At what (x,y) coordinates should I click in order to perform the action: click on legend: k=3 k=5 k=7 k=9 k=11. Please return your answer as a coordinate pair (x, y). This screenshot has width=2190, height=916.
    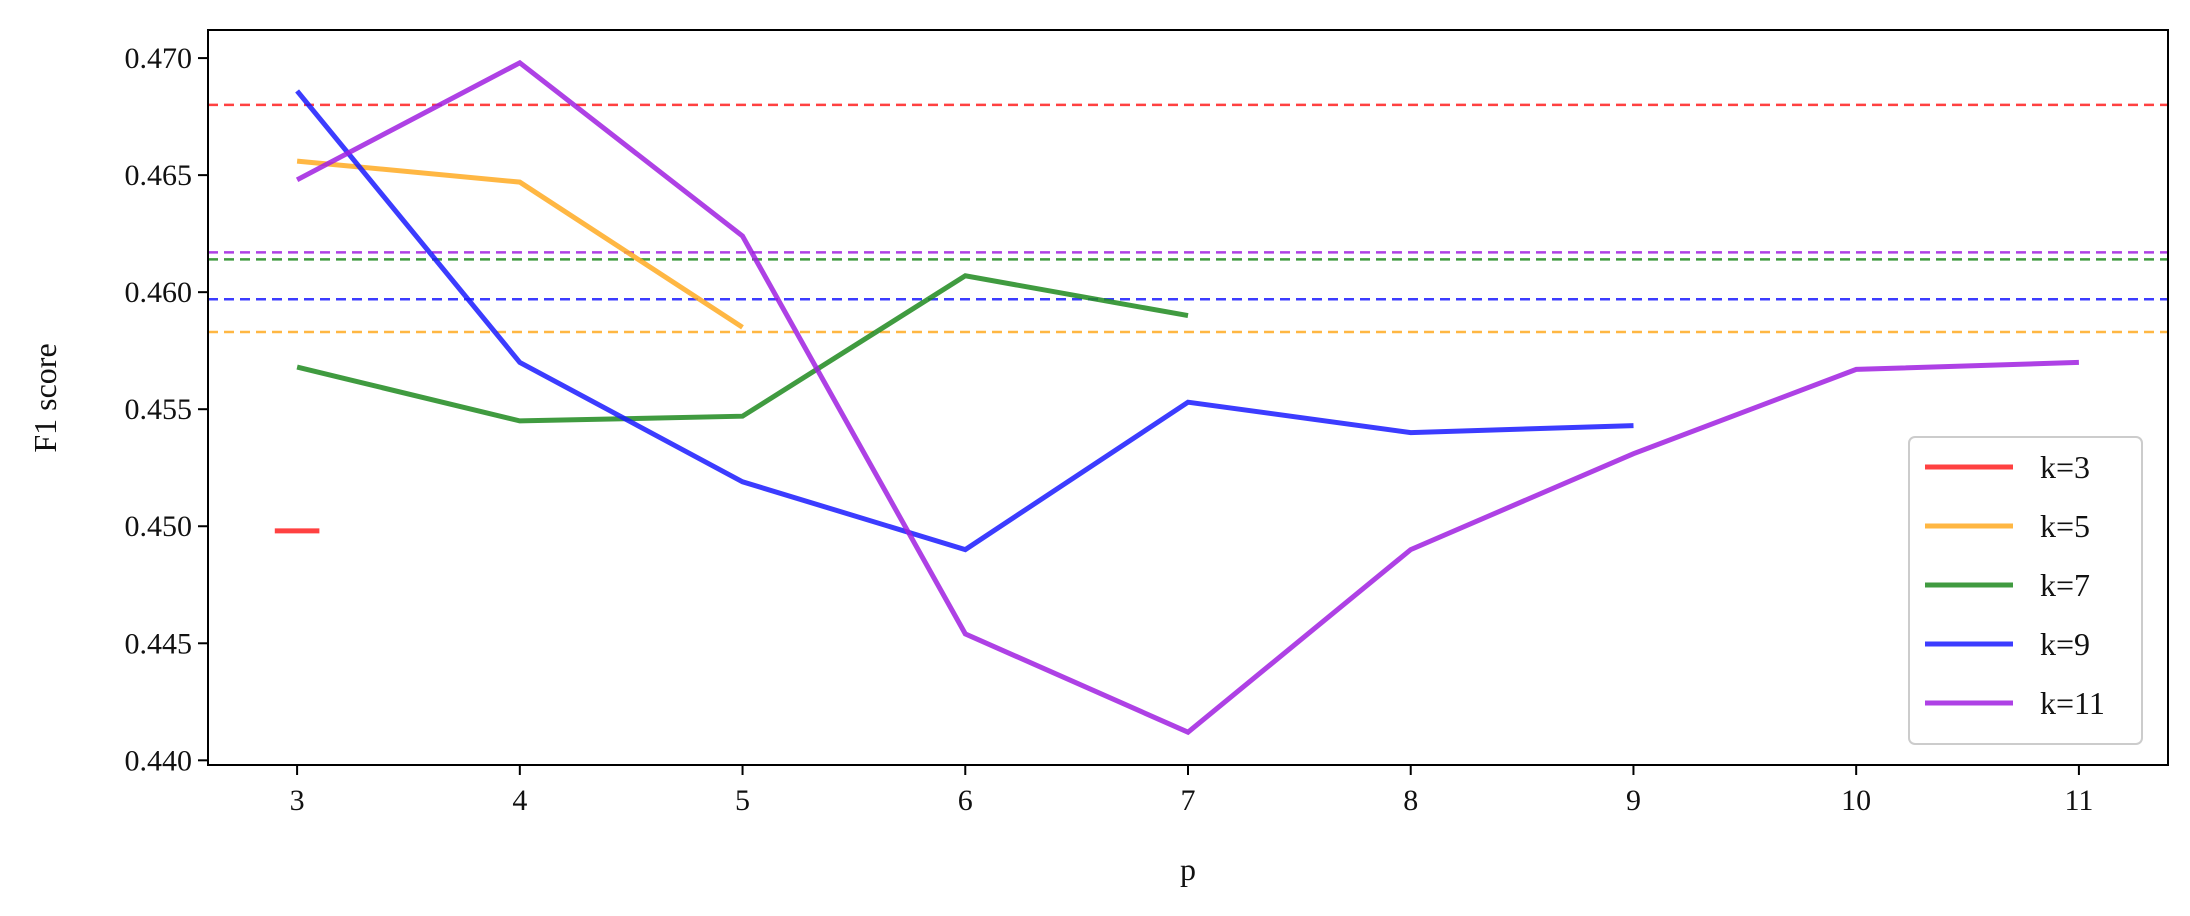
    Looking at the image, I should click on (2025, 590).